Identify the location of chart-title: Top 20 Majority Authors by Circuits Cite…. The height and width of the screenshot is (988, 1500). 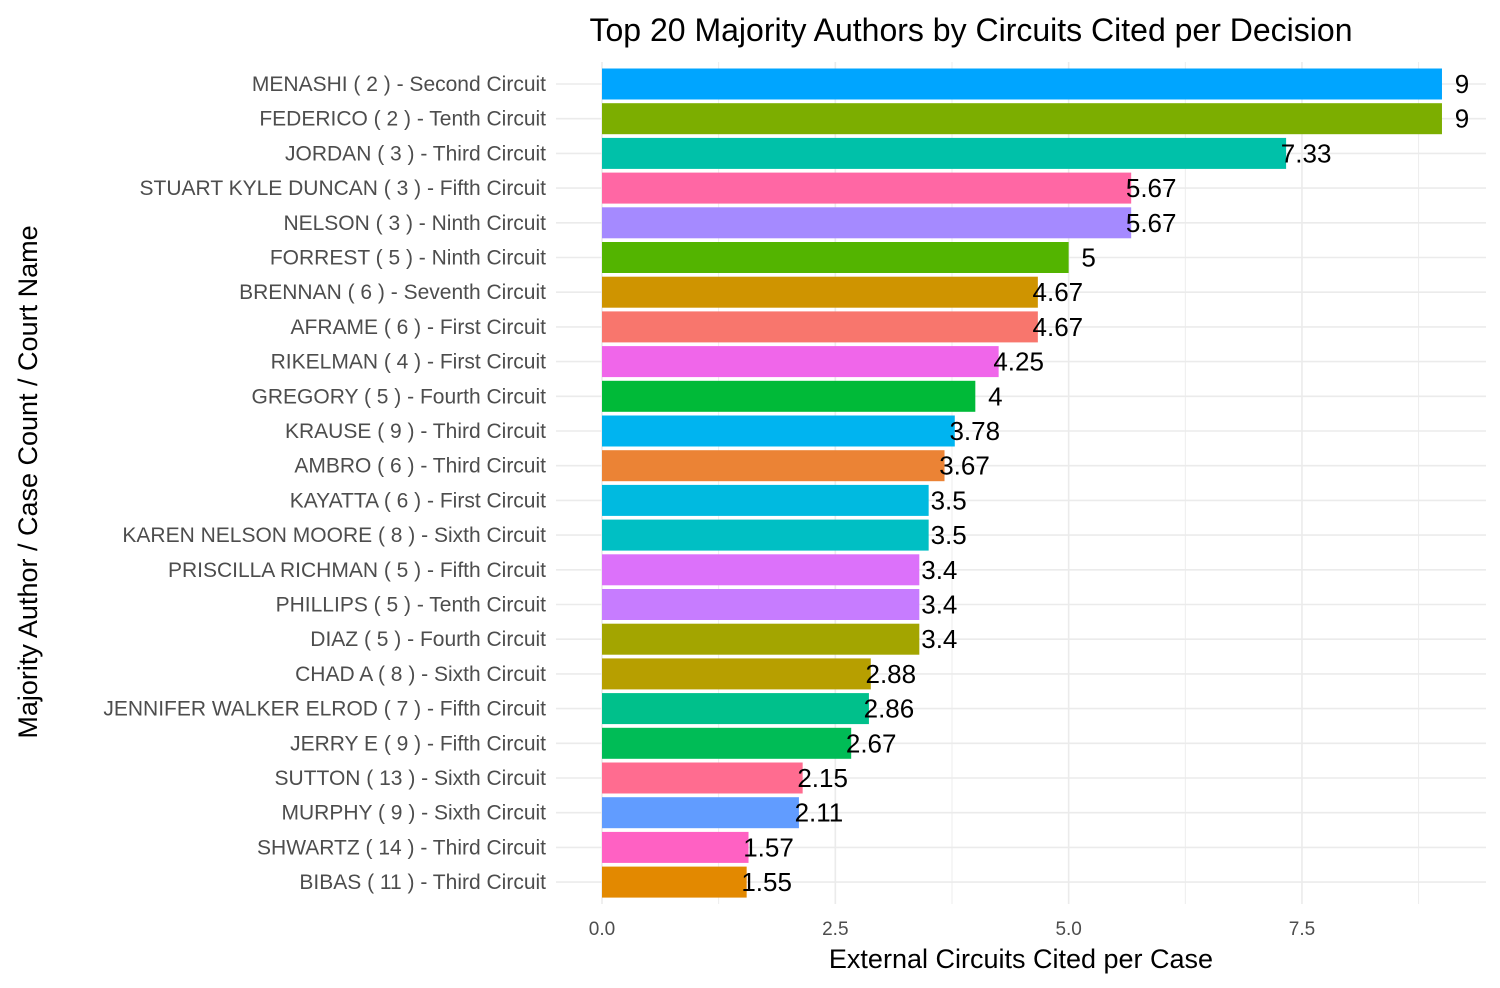
(971, 30).